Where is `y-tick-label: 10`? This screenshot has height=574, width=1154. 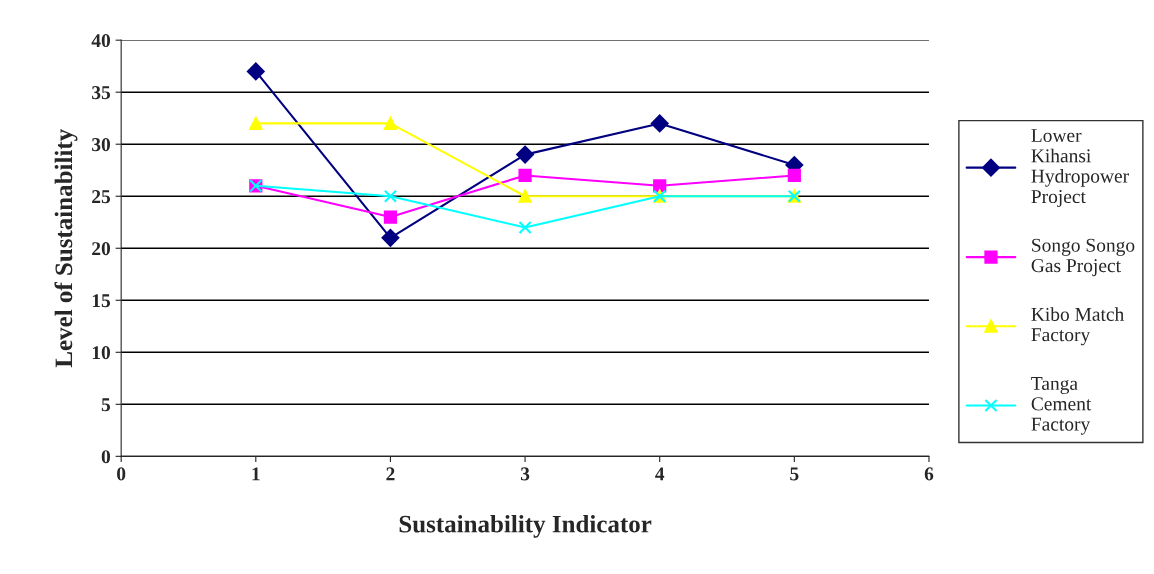 y-tick-label: 10 is located at coordinates (101, 353).